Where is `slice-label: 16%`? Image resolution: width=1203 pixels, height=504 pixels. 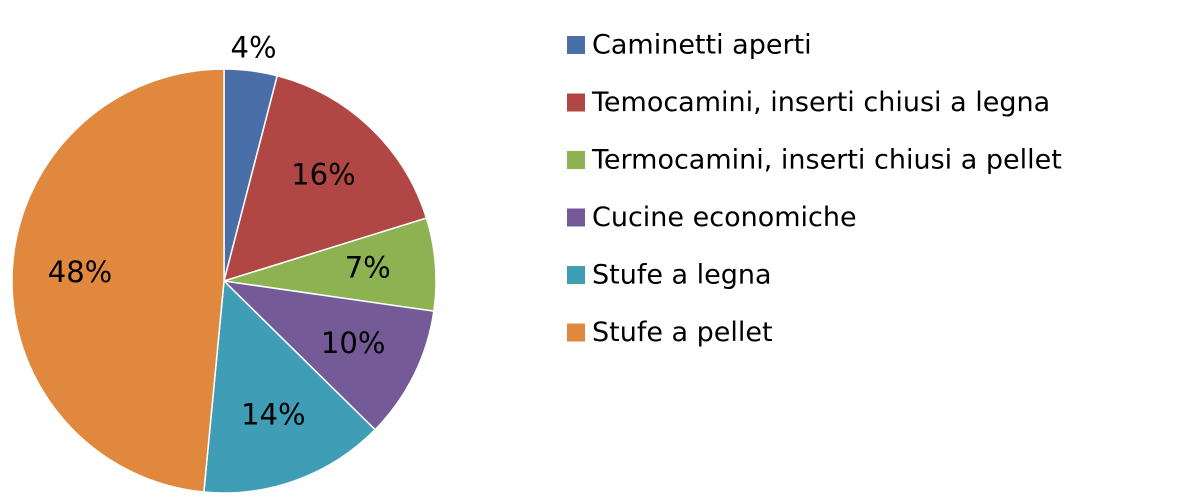
slice-label: 16% is located at coordinates (323, 175).